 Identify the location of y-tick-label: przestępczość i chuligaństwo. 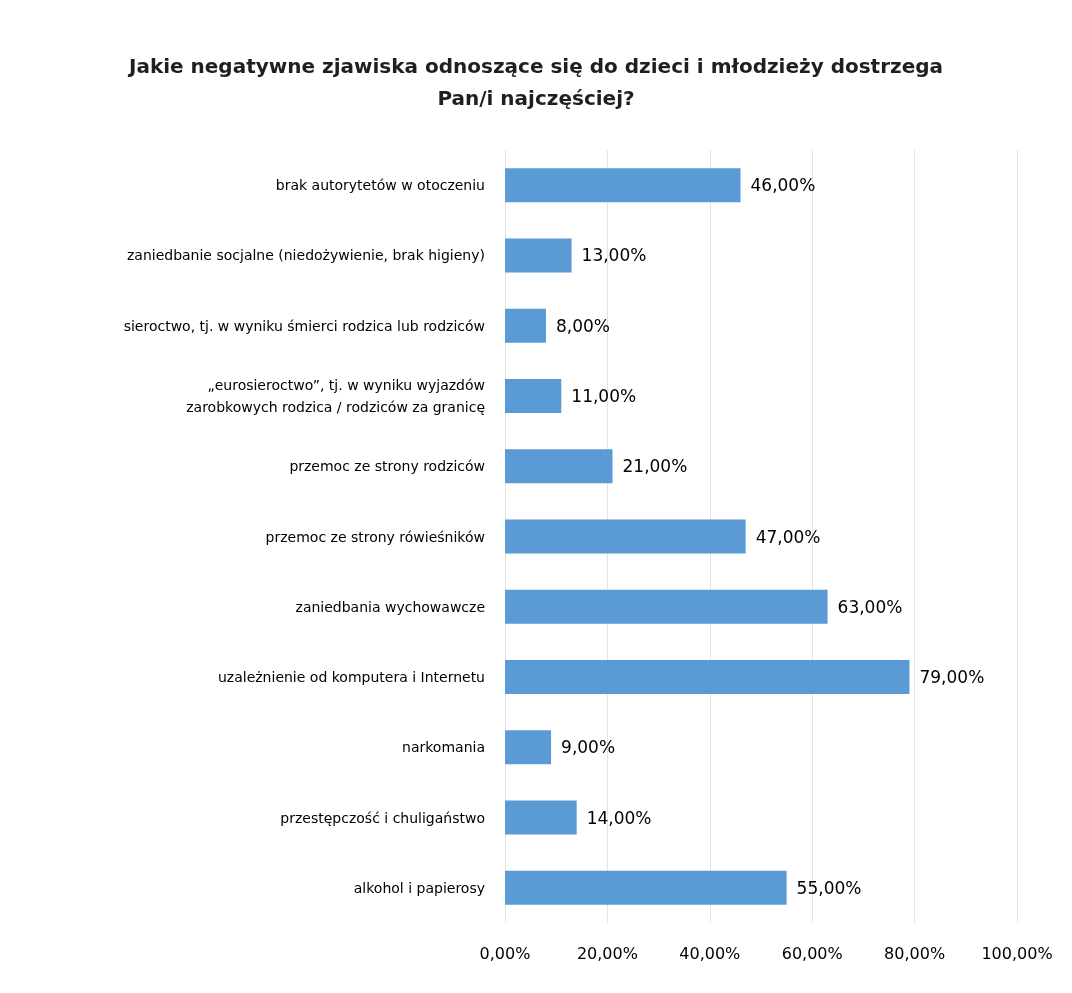
(382, 817).